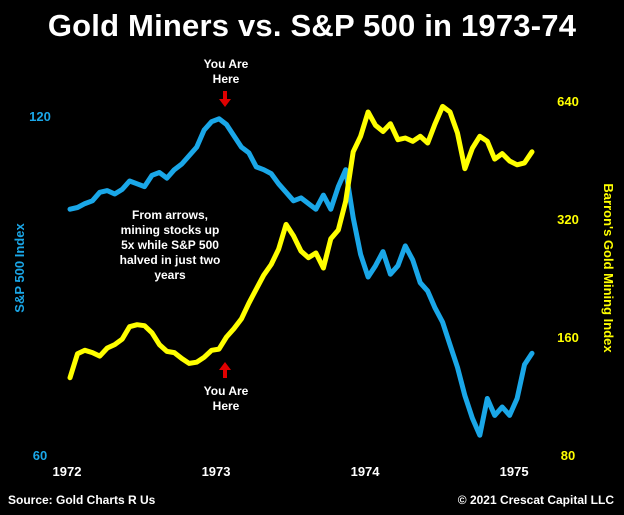  Describe the element at coordinates (40, 455) in the screenshot. I see `left-tick-label: 60` at that location.